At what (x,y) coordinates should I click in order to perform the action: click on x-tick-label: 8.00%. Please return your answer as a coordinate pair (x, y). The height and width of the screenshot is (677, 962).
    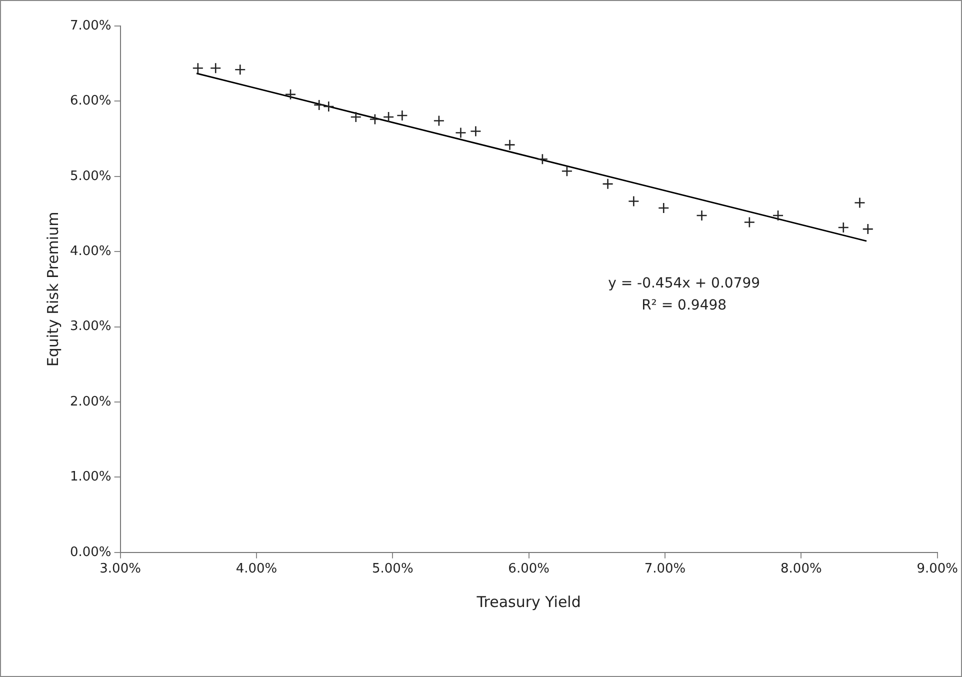
    Looking at the image, I should click on (801, 569).